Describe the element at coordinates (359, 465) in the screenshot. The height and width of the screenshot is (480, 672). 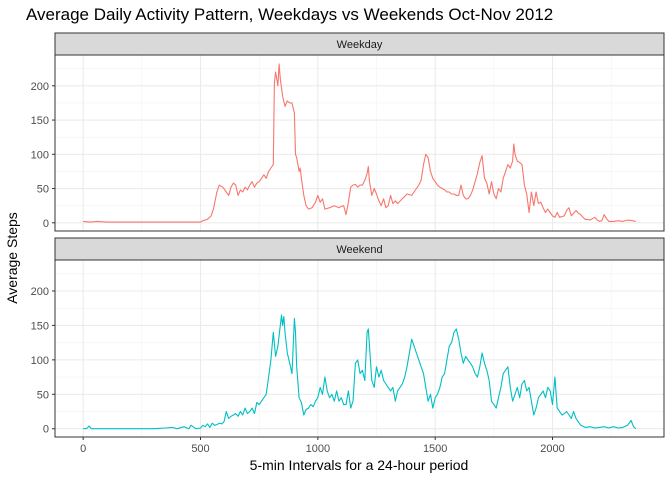
I see `x-axis-title: 5-min Intervals for a 24-hour period` at that location.